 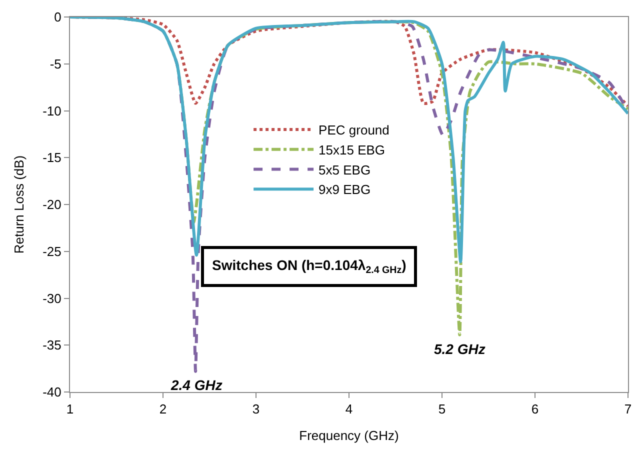 I want to click on x-tick-label: 3, so click(x=256, y=409).